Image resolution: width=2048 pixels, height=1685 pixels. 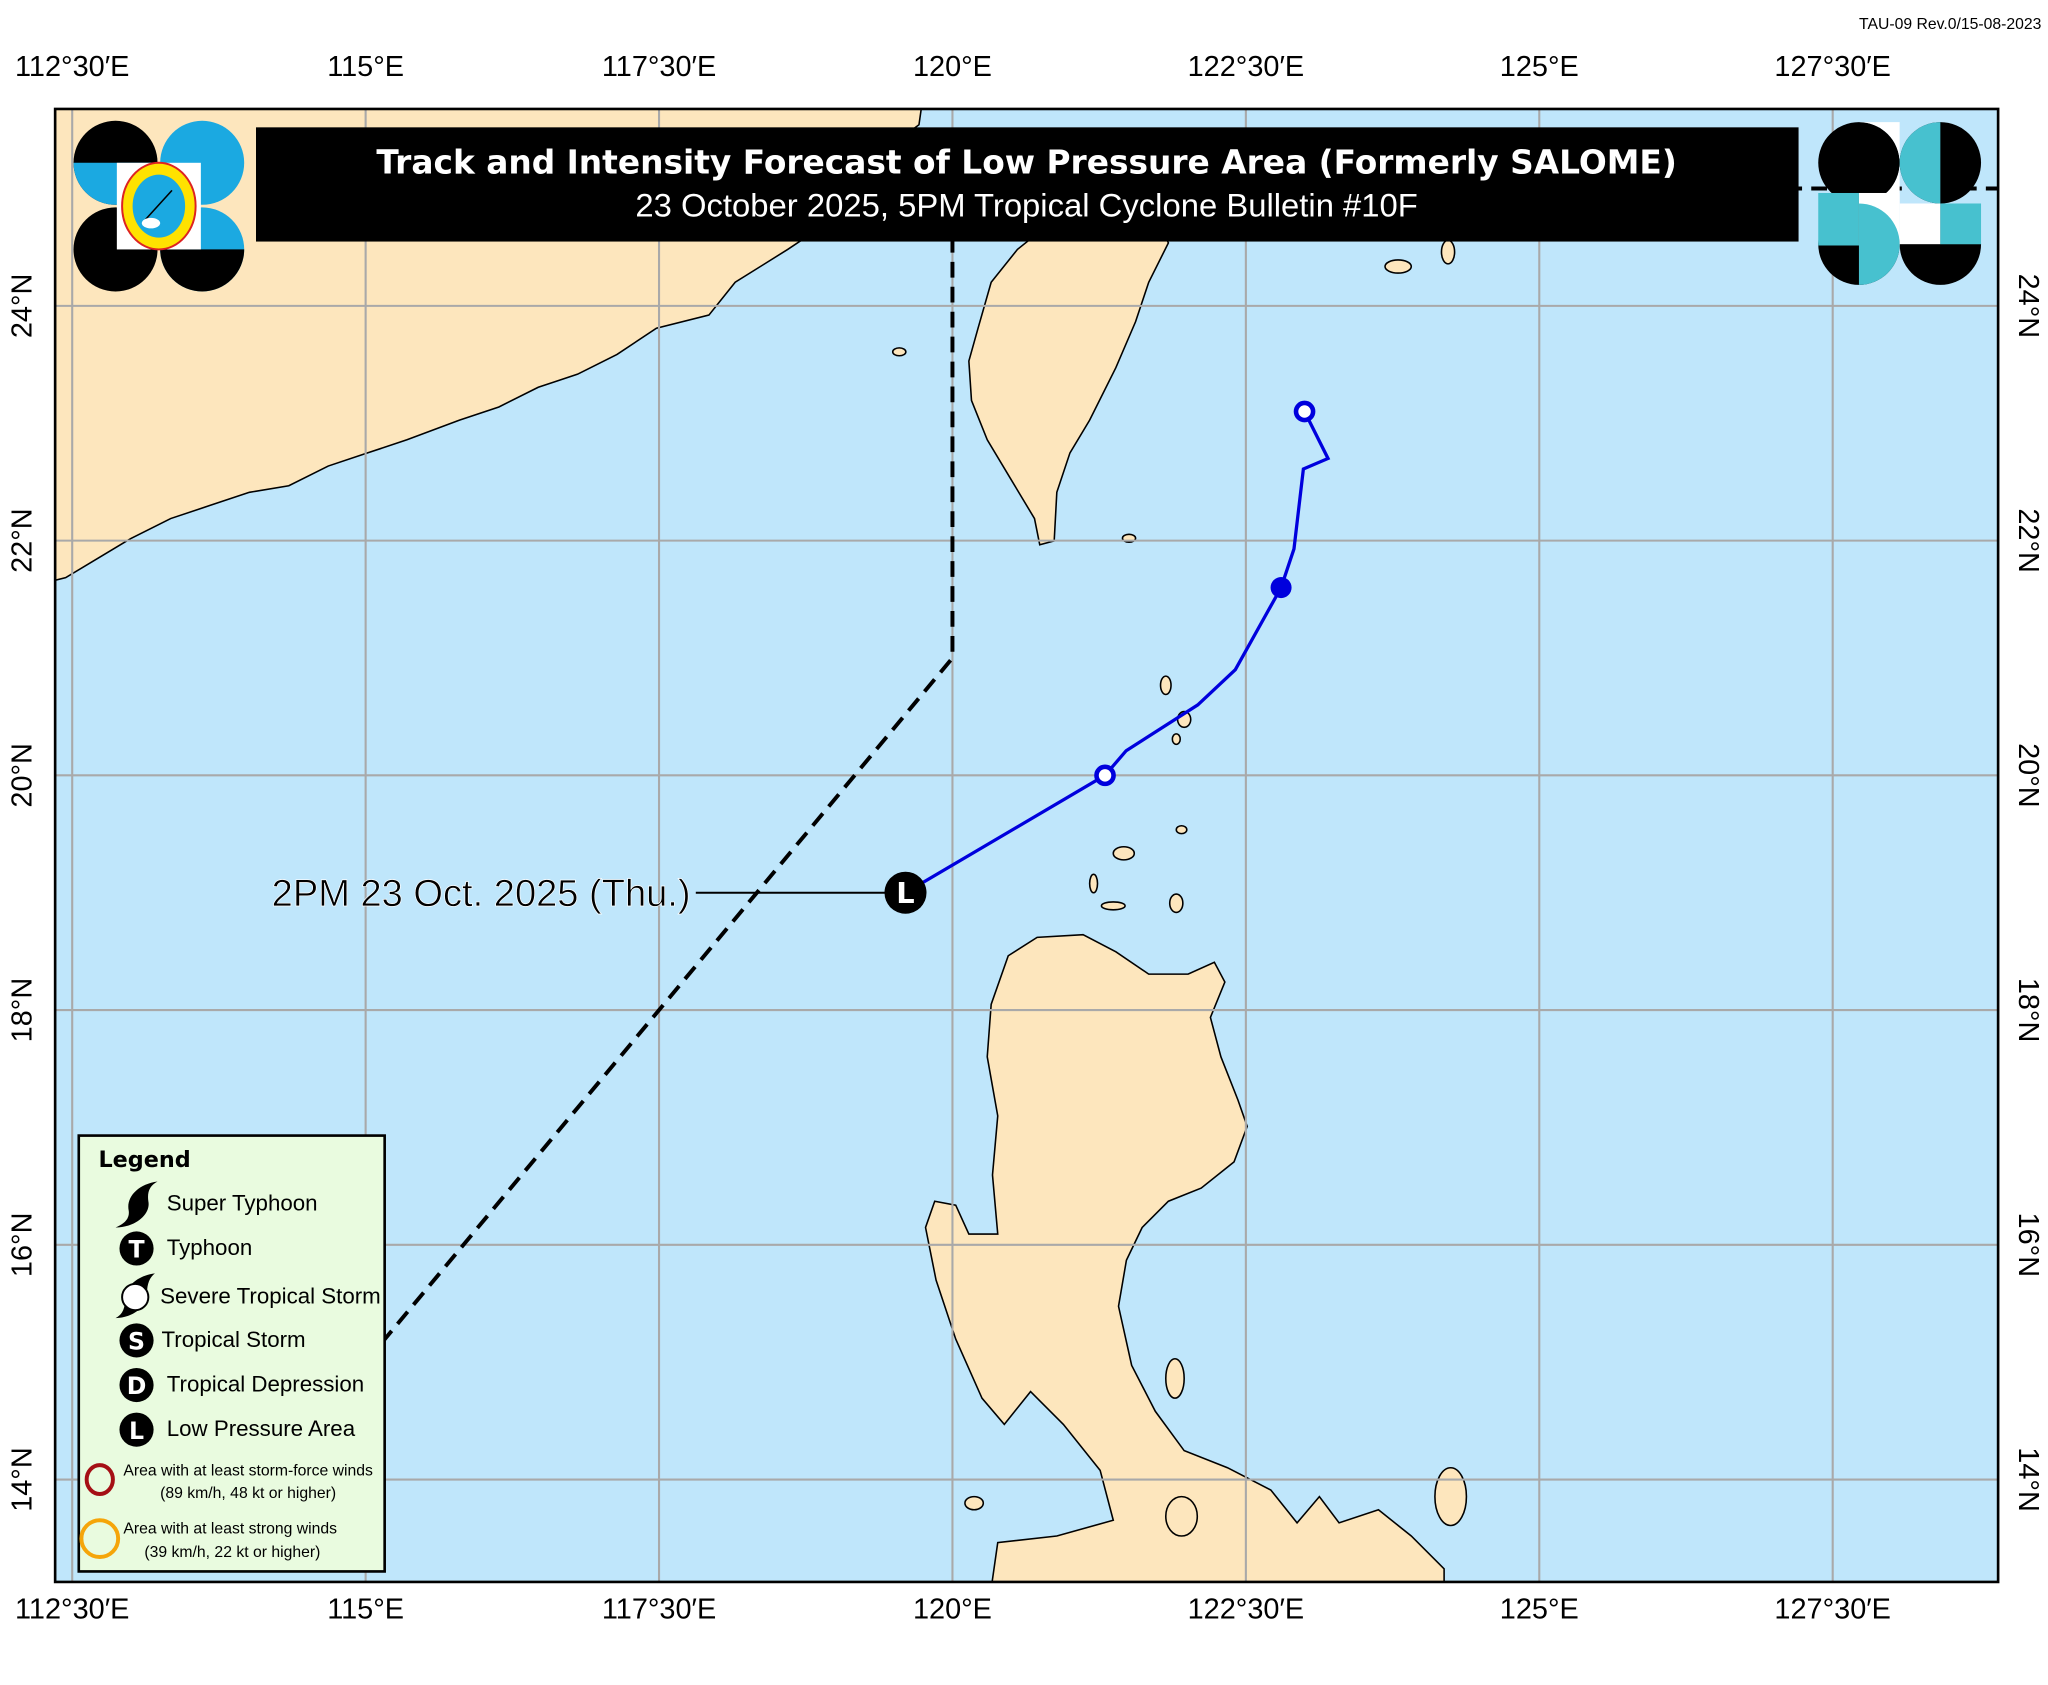 I want to click on svg-text: (89 km/h, 48 kt or higher), so click(x=248, y=1493).